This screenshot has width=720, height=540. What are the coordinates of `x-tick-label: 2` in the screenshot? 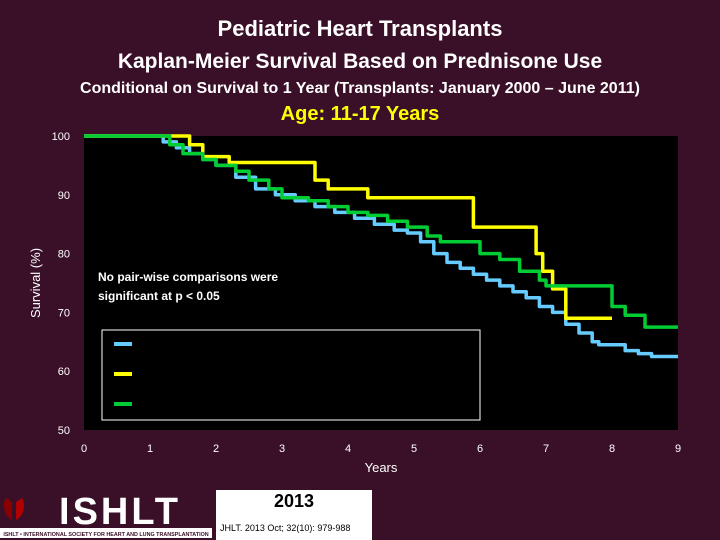 It's located at (216, 449).